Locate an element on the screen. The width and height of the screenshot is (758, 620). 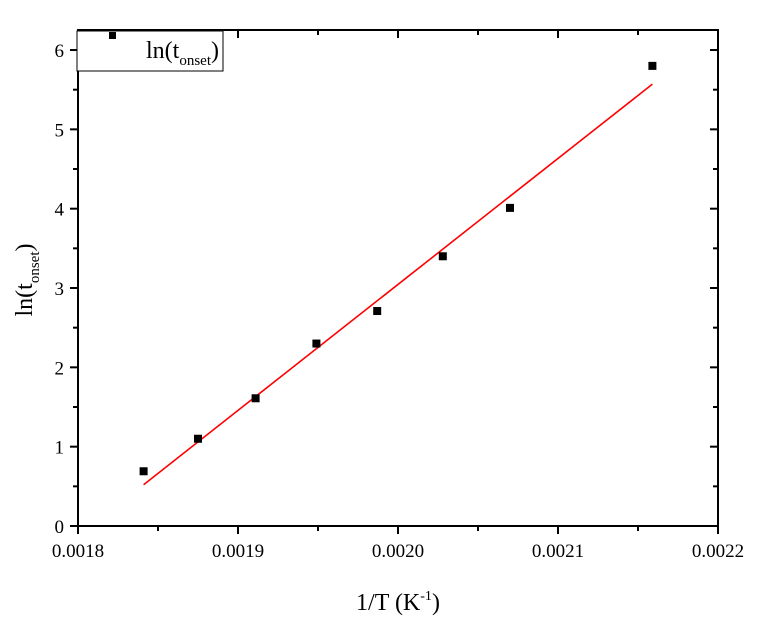
legend-marker-icon is located at coordinates (112, 35).